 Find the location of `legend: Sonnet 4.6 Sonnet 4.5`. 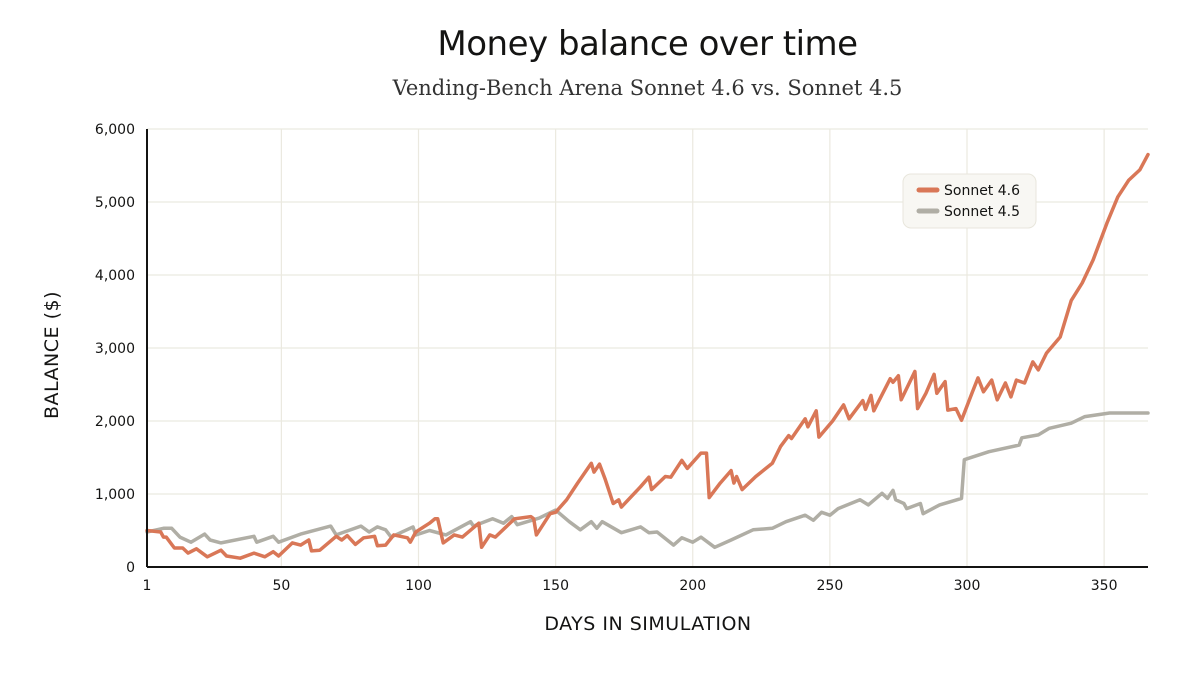

legend: Sonnet 4.6 Sonnet 4.5 is located at coordinates (969, 201).